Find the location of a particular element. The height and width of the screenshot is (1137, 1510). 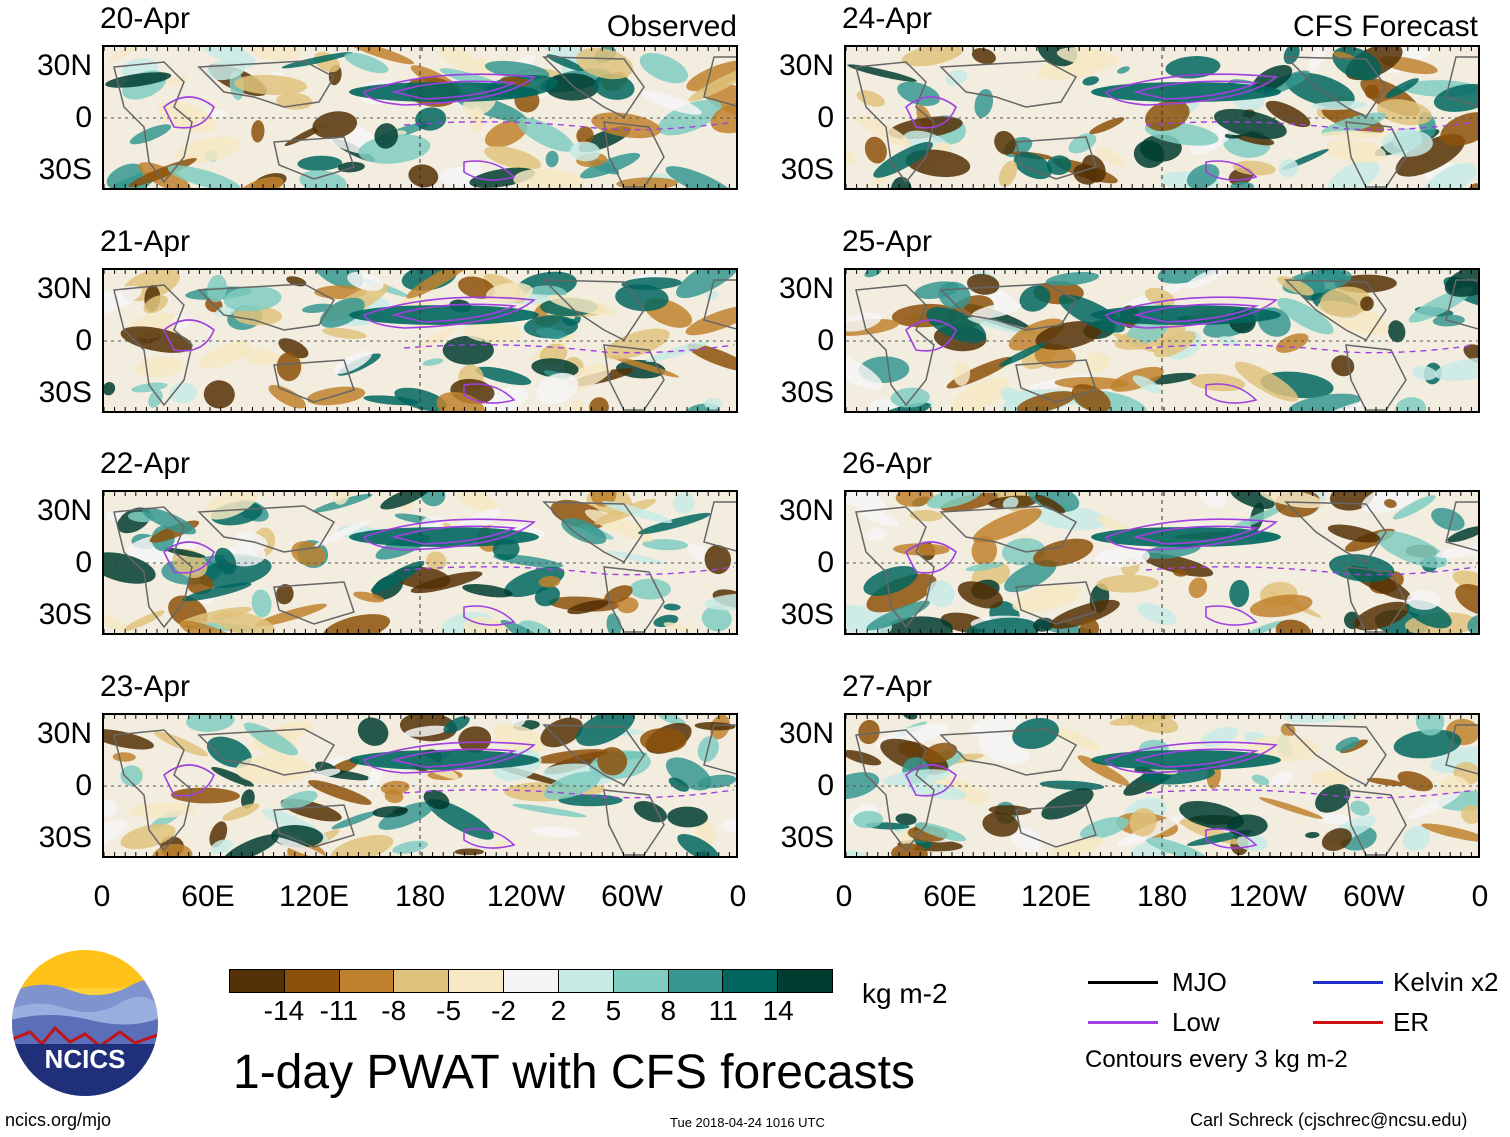

colorbar-tick-label: 8 is located at coordinates (668, 1010).